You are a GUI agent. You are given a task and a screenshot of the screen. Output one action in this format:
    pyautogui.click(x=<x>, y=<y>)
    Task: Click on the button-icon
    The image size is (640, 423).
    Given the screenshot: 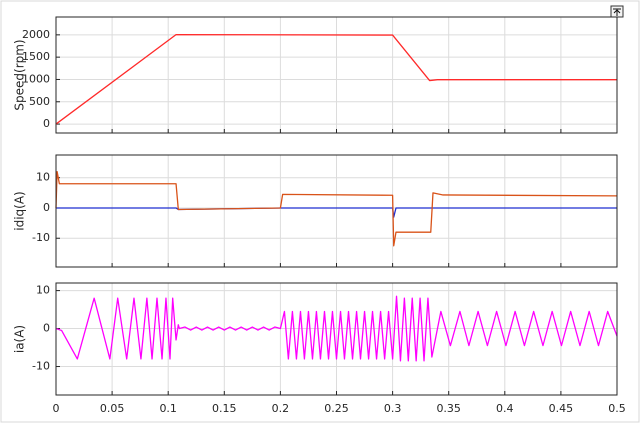 What is the action you would take?
    pyautogui.click(x=617, y=12)
    